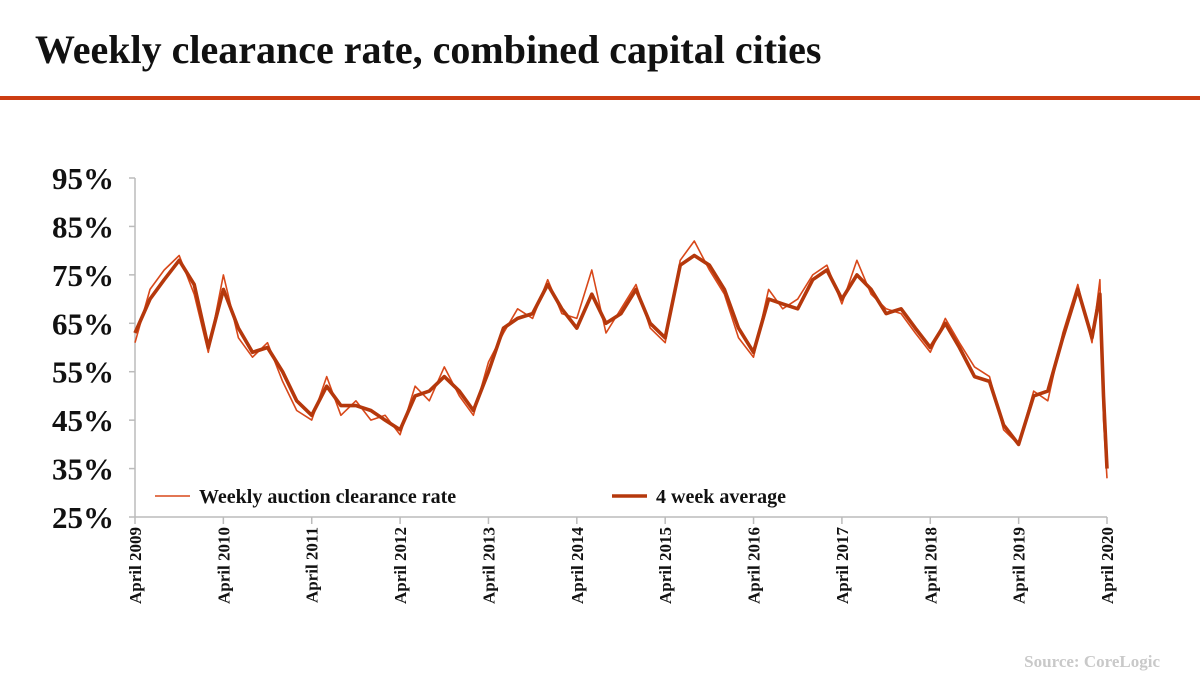 The height and width of the screenshot is (689, 1200). What do you see at coordinates (83, 178) in the screenshot?
I see `y-tick-label: 95%` at bounding box center [83, 178].